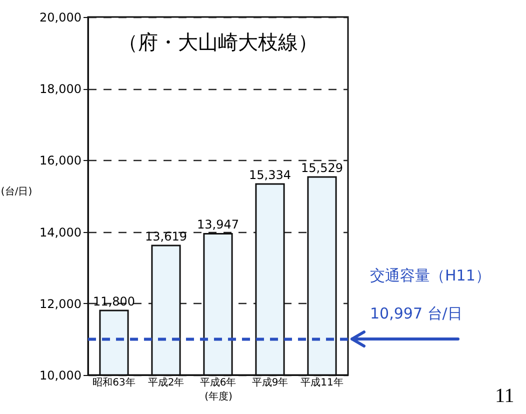  Describe the element at coordinates (114, 301) in the screenshot. I see `data-label: 11,800` at that location.